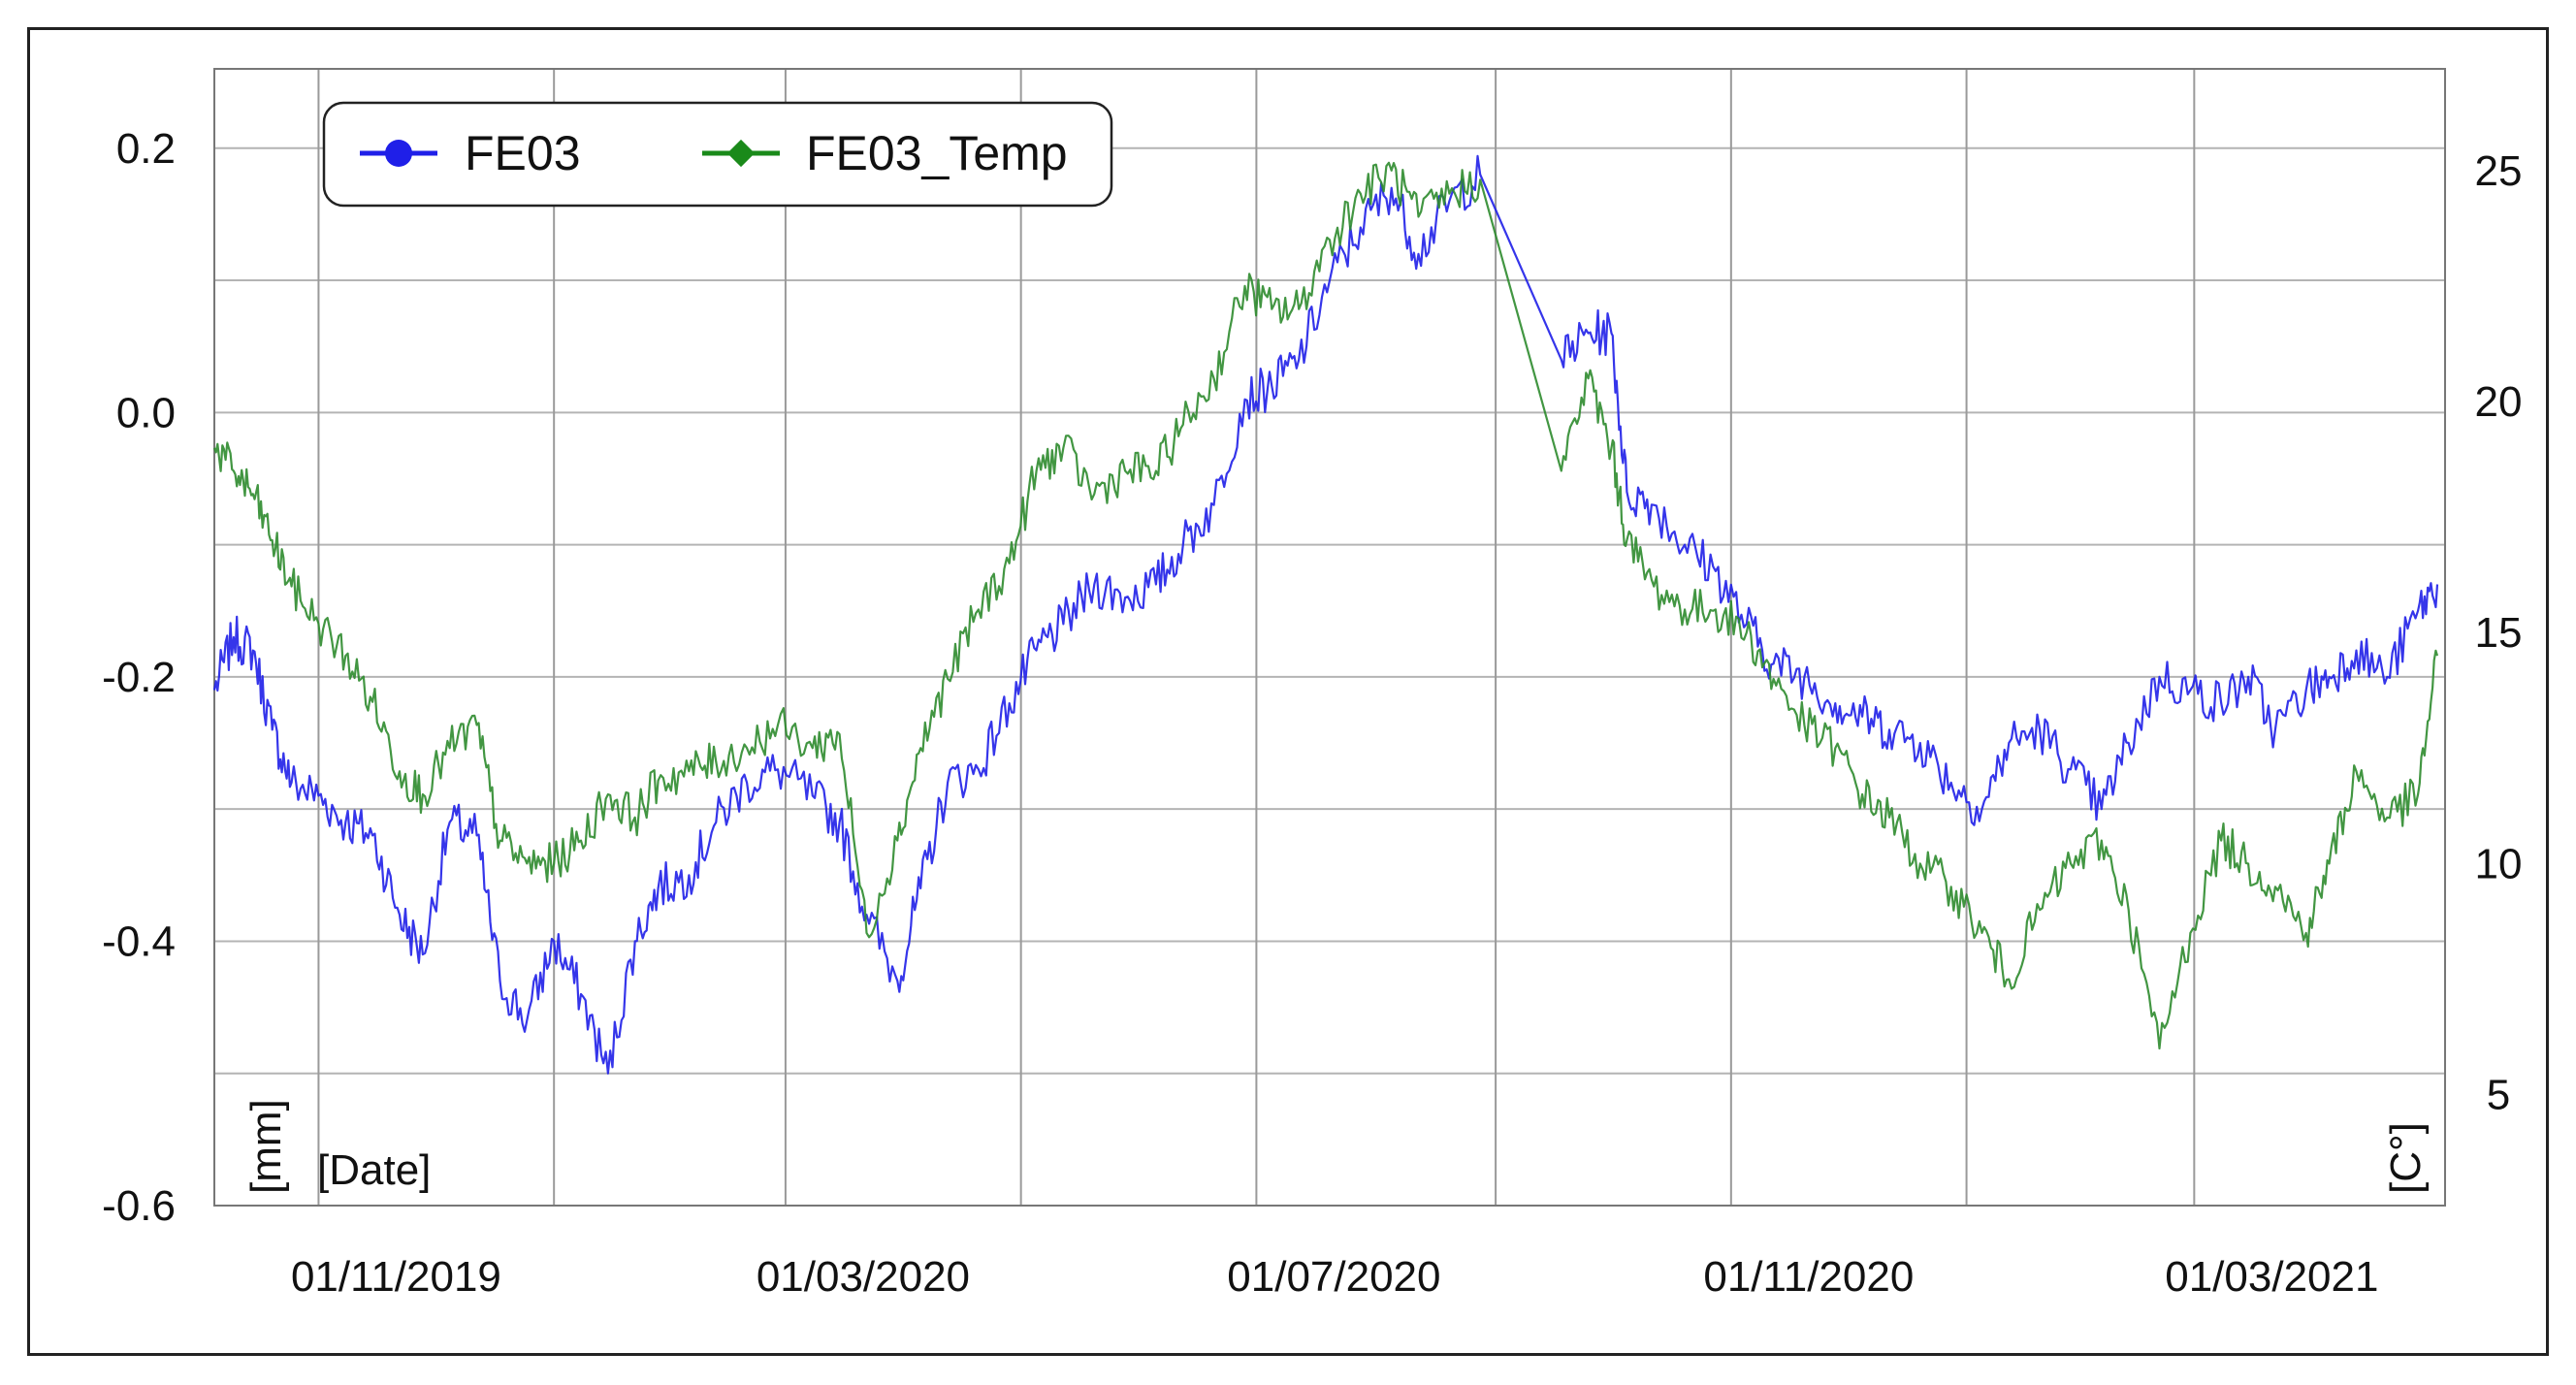  I want to click on y2-axis-ticks: 25 20 15 10 5, so click(2499, 633).